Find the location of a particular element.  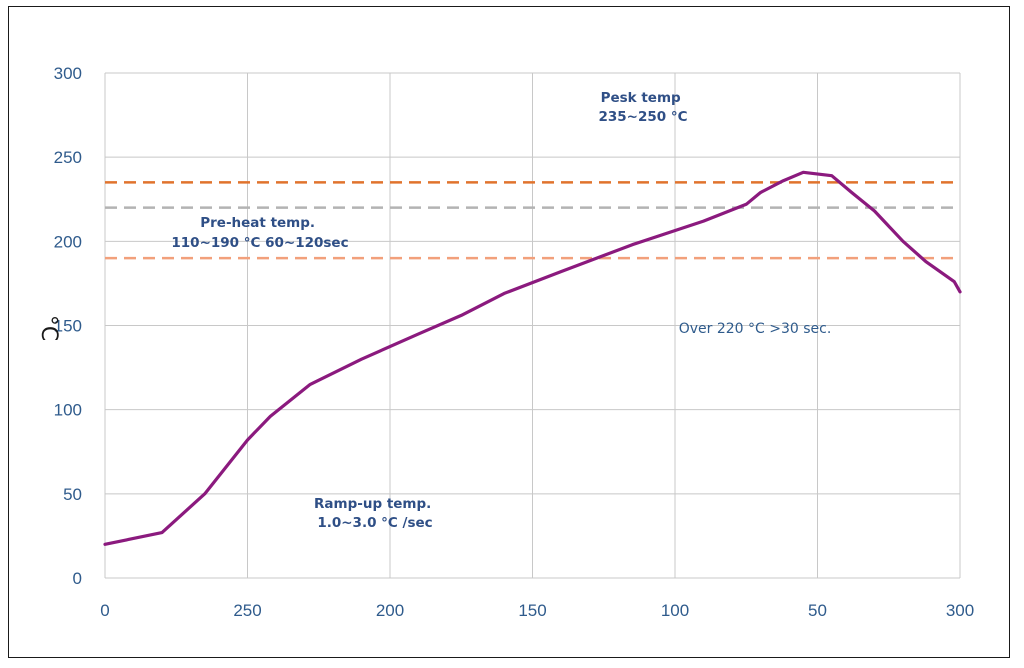

x-tick-label: 300 is located at coordinates (960, 610).